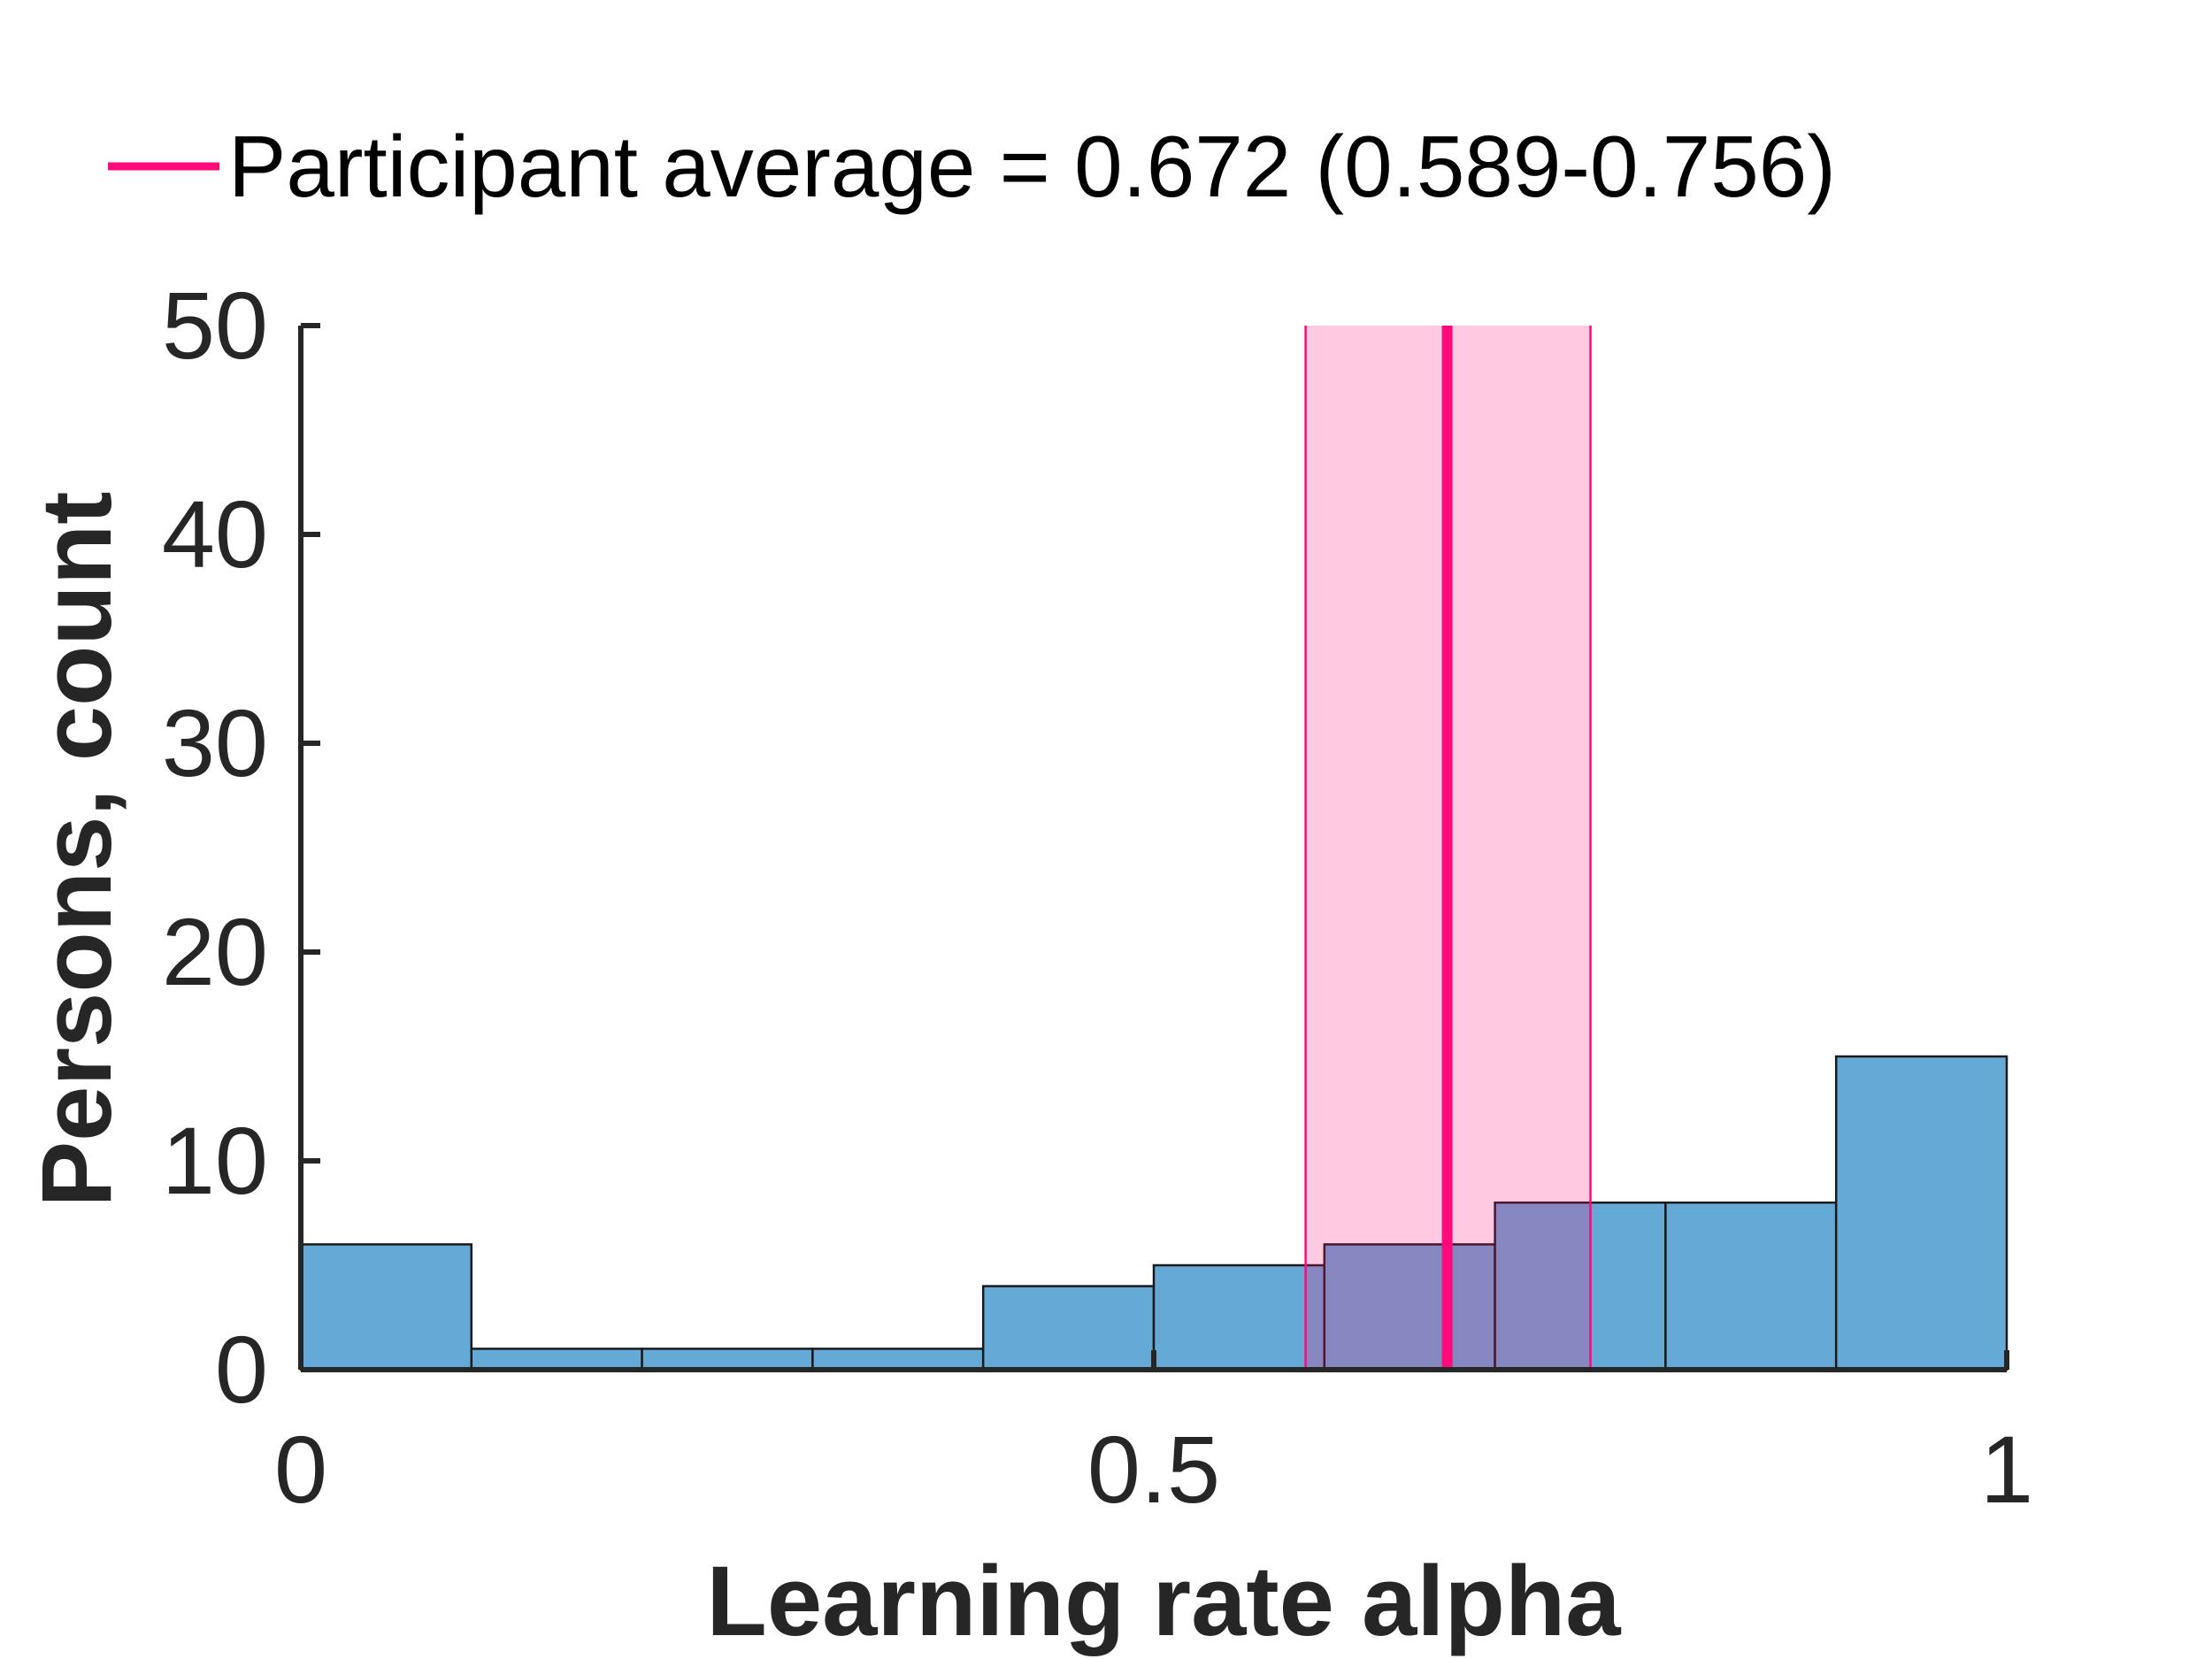 The width and height of the screenshot is (2212, 1659). What do you see at coordinates (76, 849) in the screenshot?
I see `y-axis-title: Persons, count` at bounding box center [76, 849].